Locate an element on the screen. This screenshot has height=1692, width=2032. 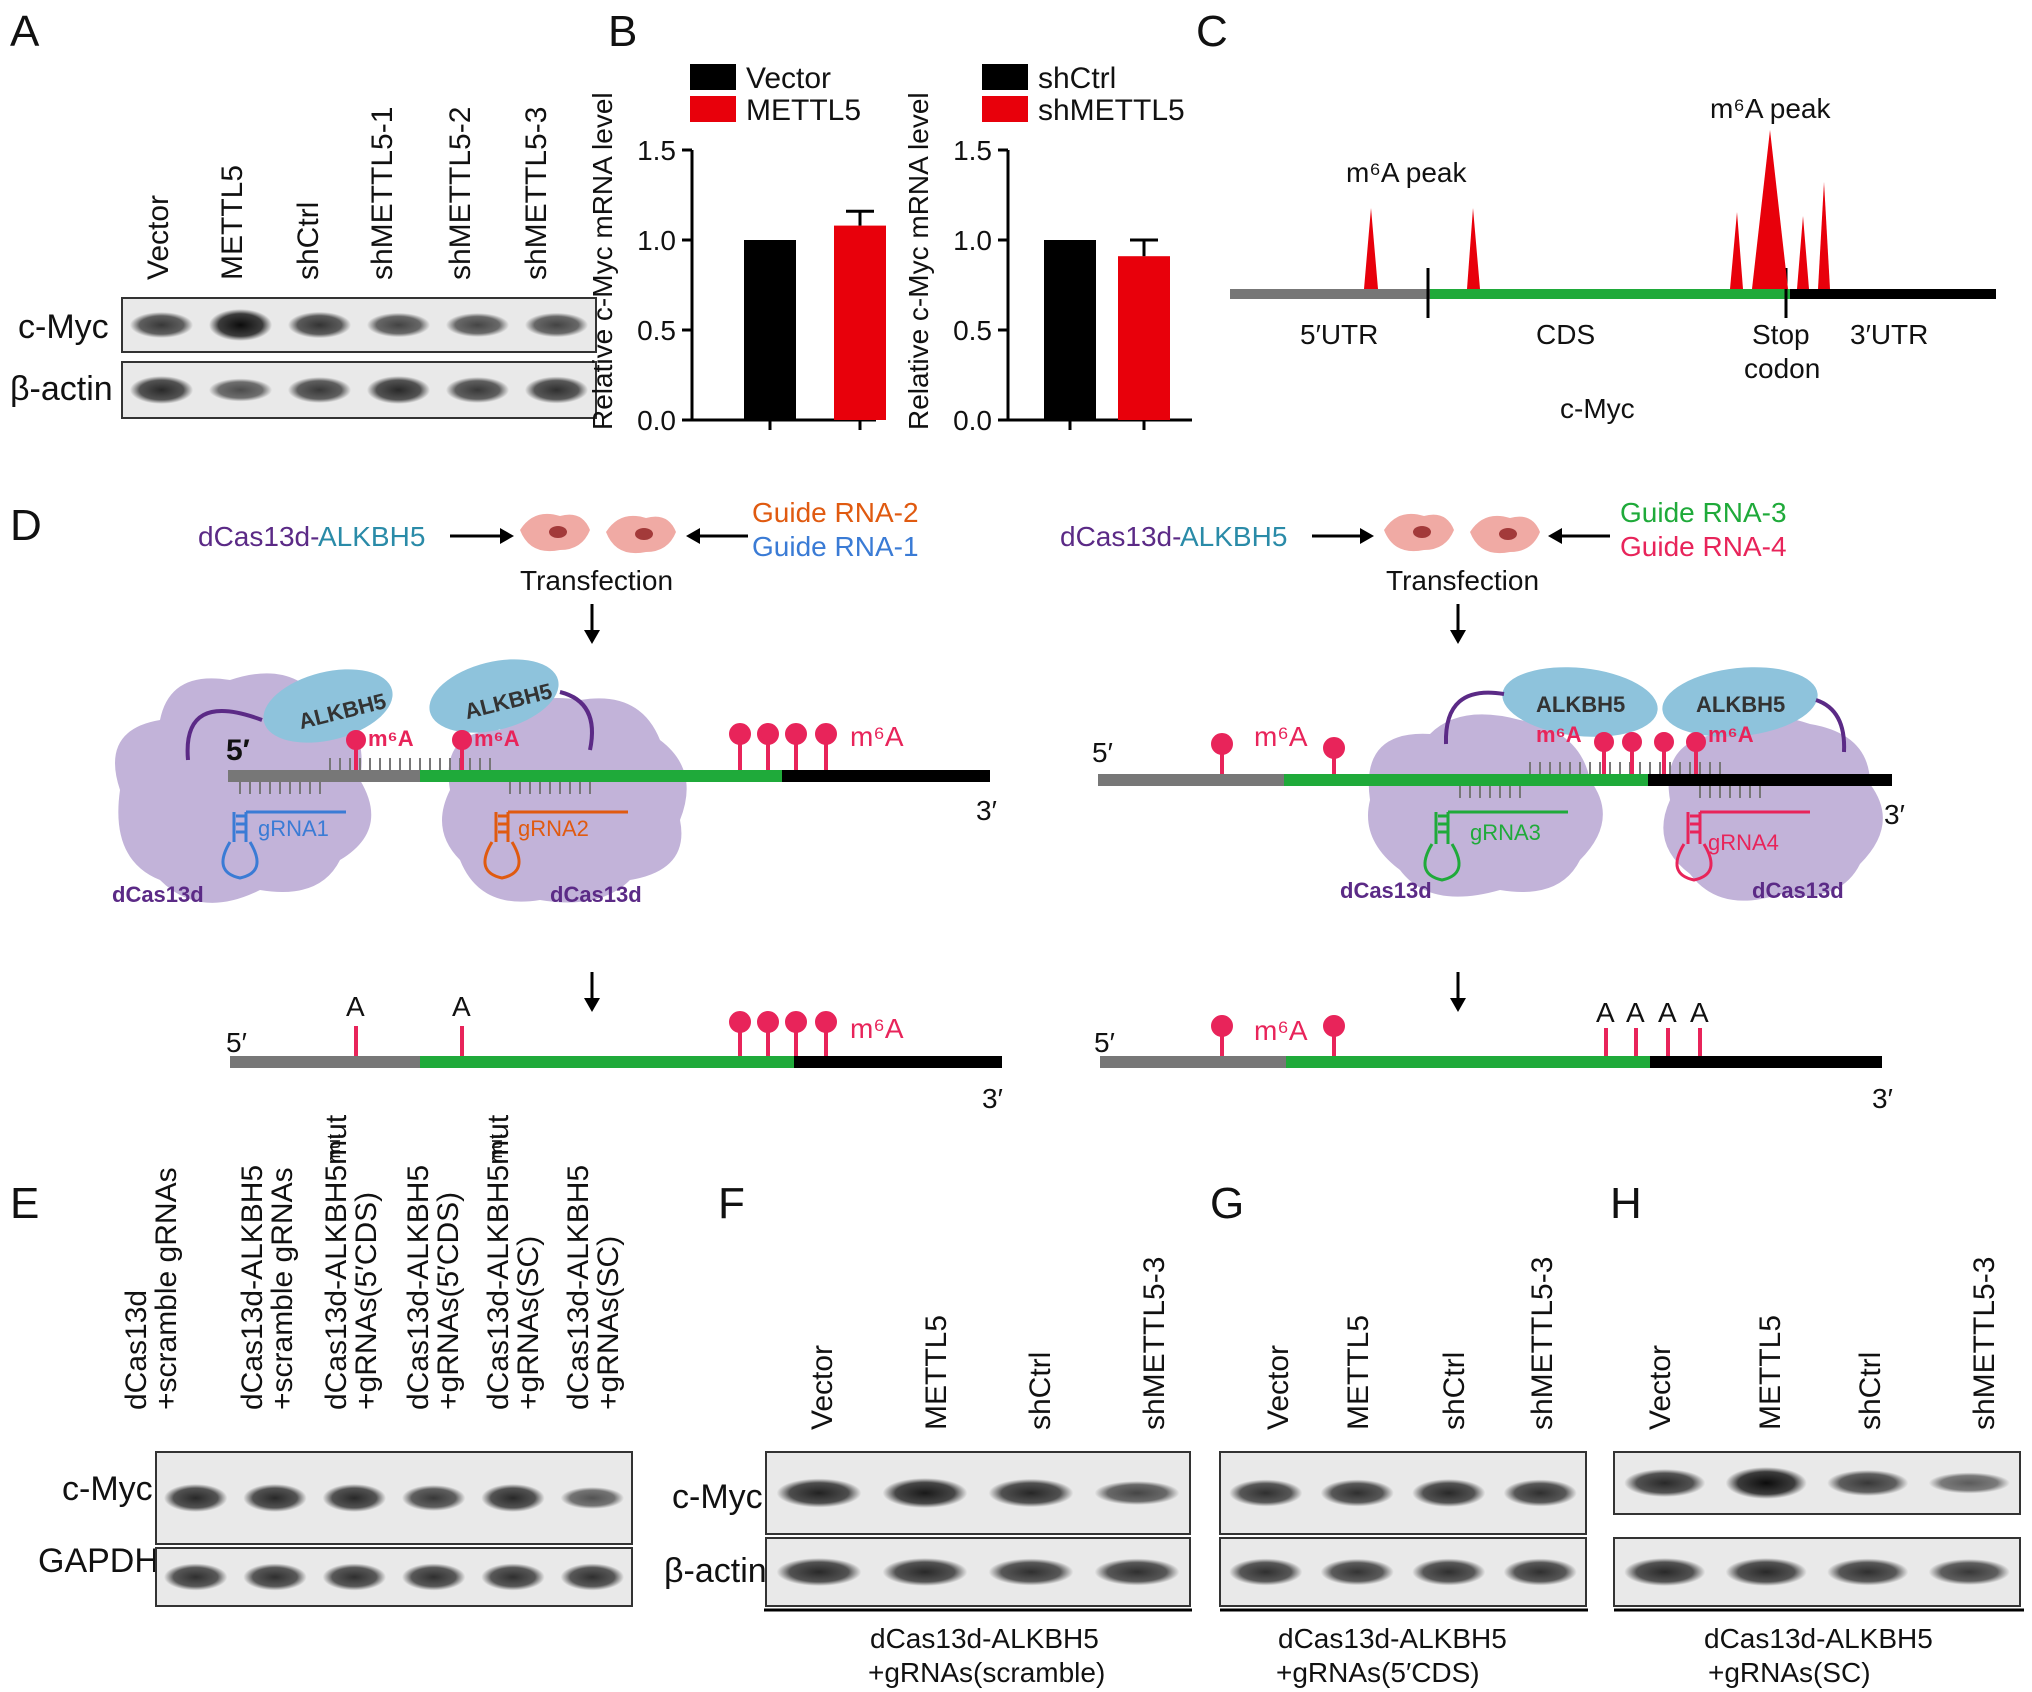
panel-letter-h: H is located at coordinates (1626, 1203).